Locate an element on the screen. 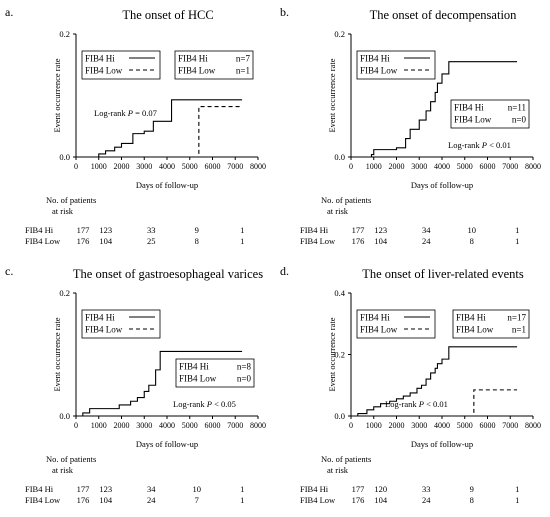 This screenshot has height=517, width=550. risk-count: 120 is located at coordinates (380, 489).